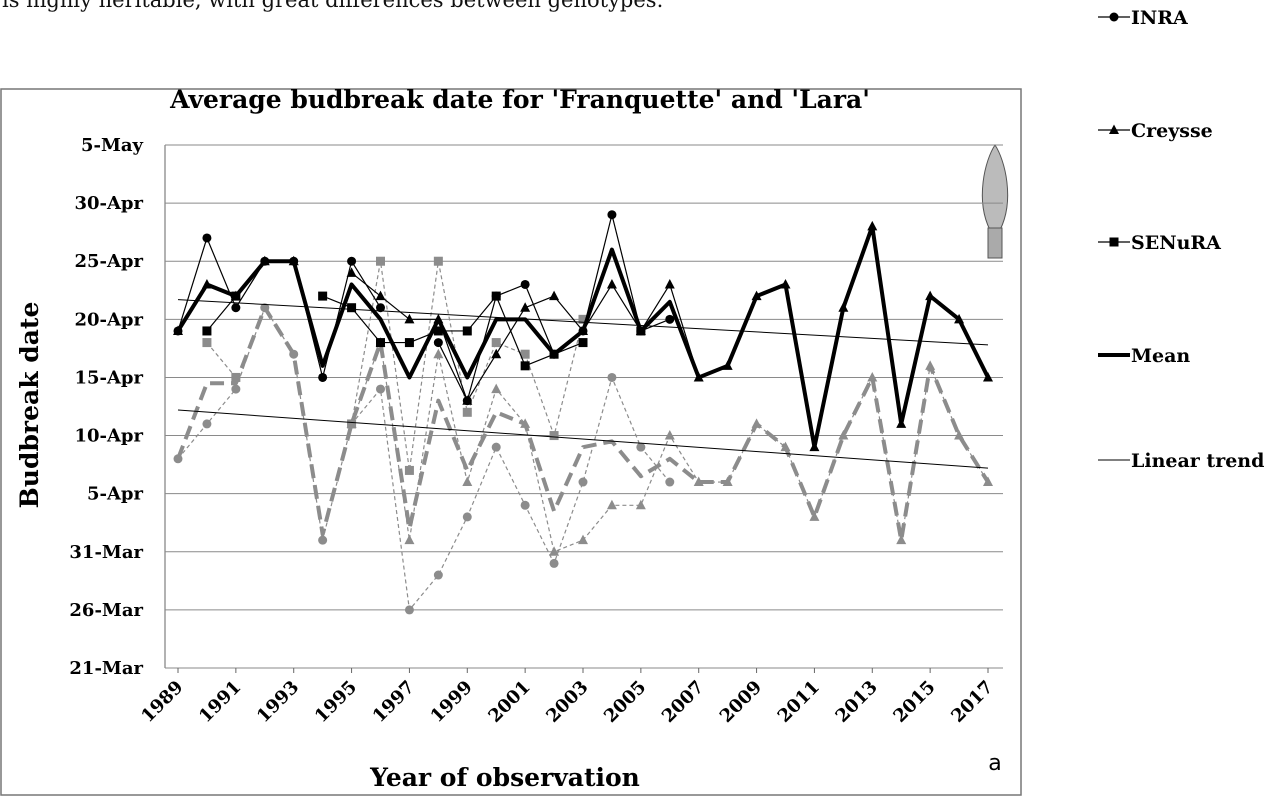 This screenshot has height=799, width=1282. Describe the element at coordinates (972, 702) in the screenshot. I see `x-tick-label: 2017` at that location.